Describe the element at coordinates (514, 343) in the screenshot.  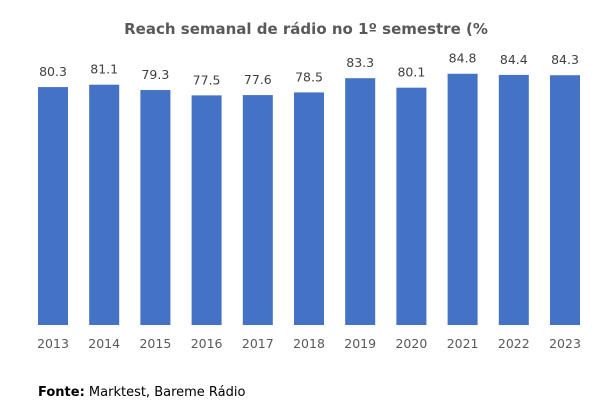
I see `x-tick-2022: 2022` at that location.